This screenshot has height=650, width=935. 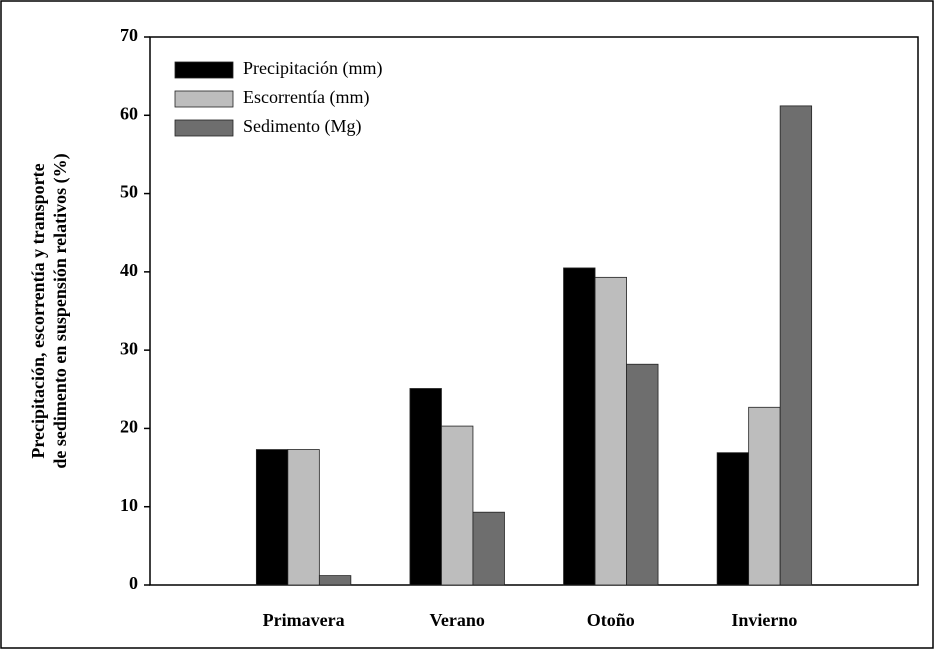 What do you see at coordinates (133, 583) in the screenshot?
I see `y-tick-label: 0` at bounding box center [133, 583].